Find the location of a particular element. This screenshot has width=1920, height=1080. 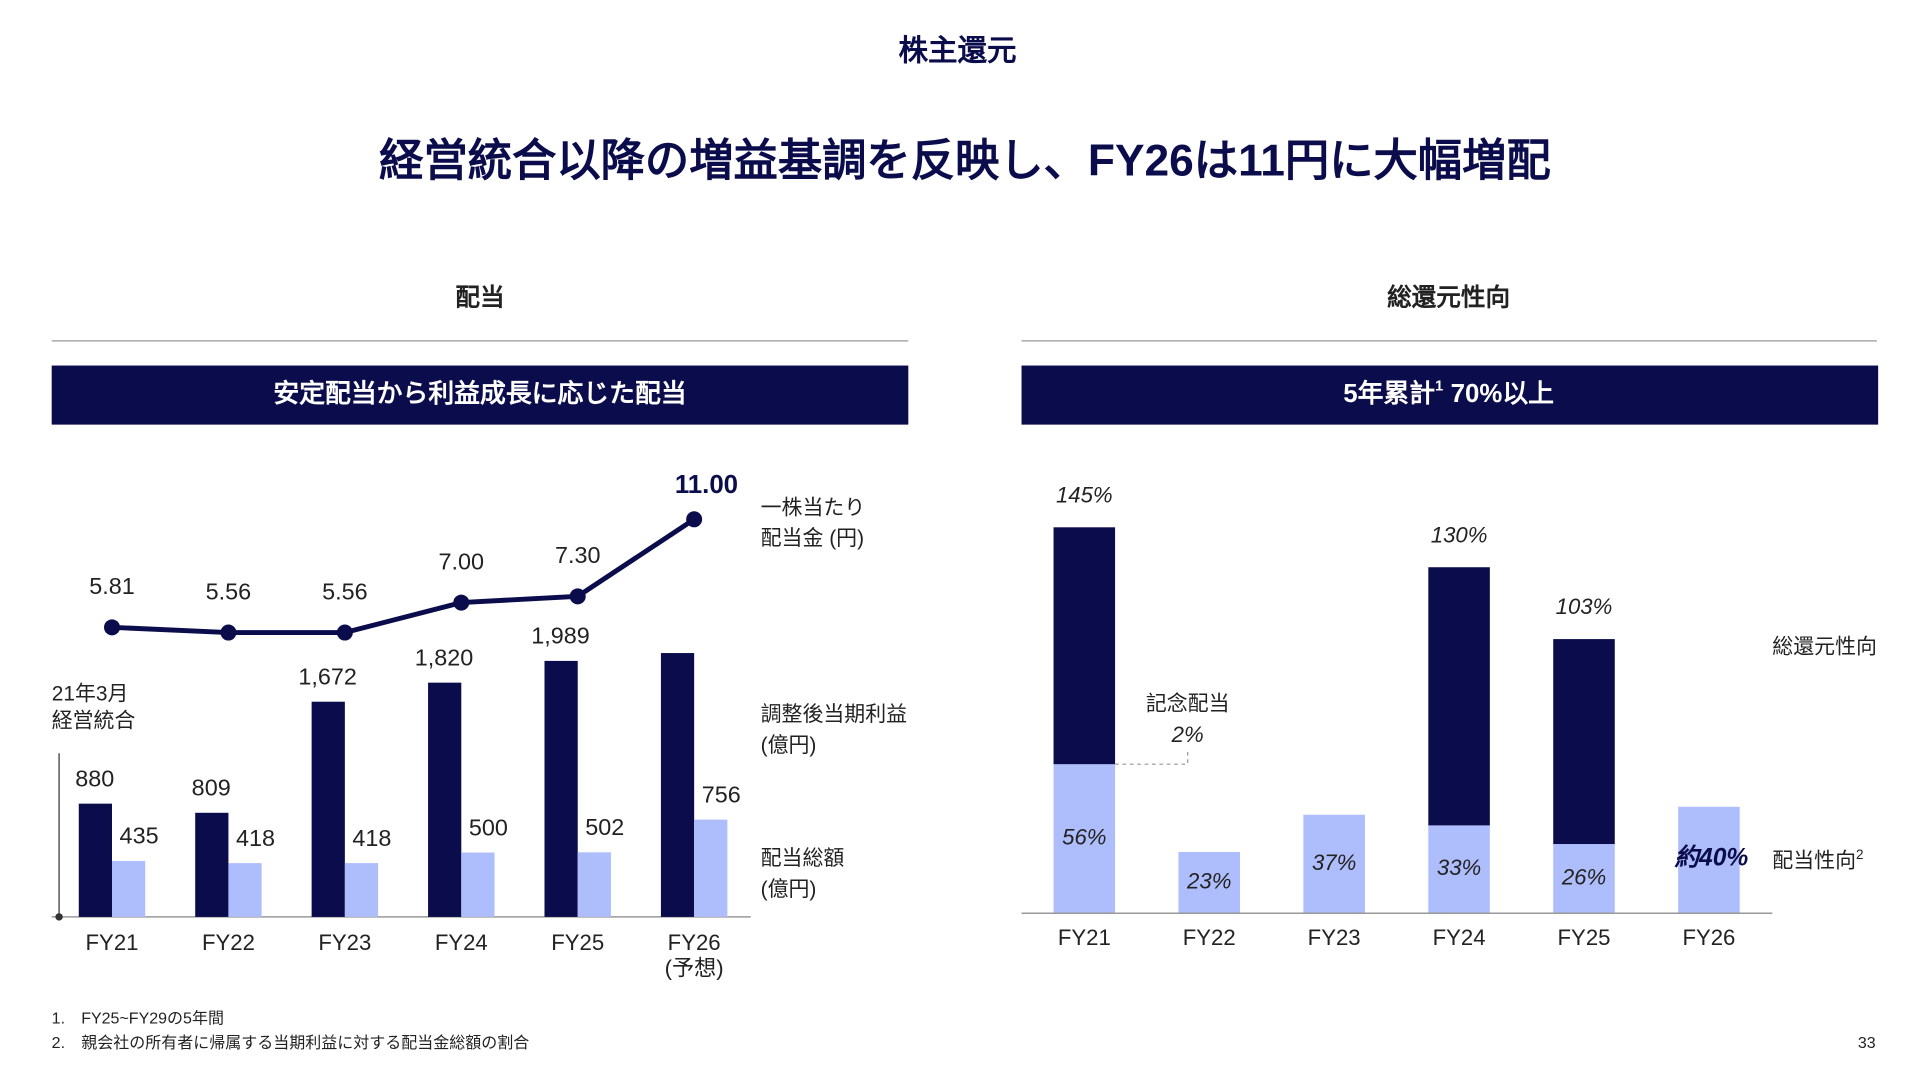

banner-text: 5年累計1 70%以上 is located at coordinates (1448, 393).